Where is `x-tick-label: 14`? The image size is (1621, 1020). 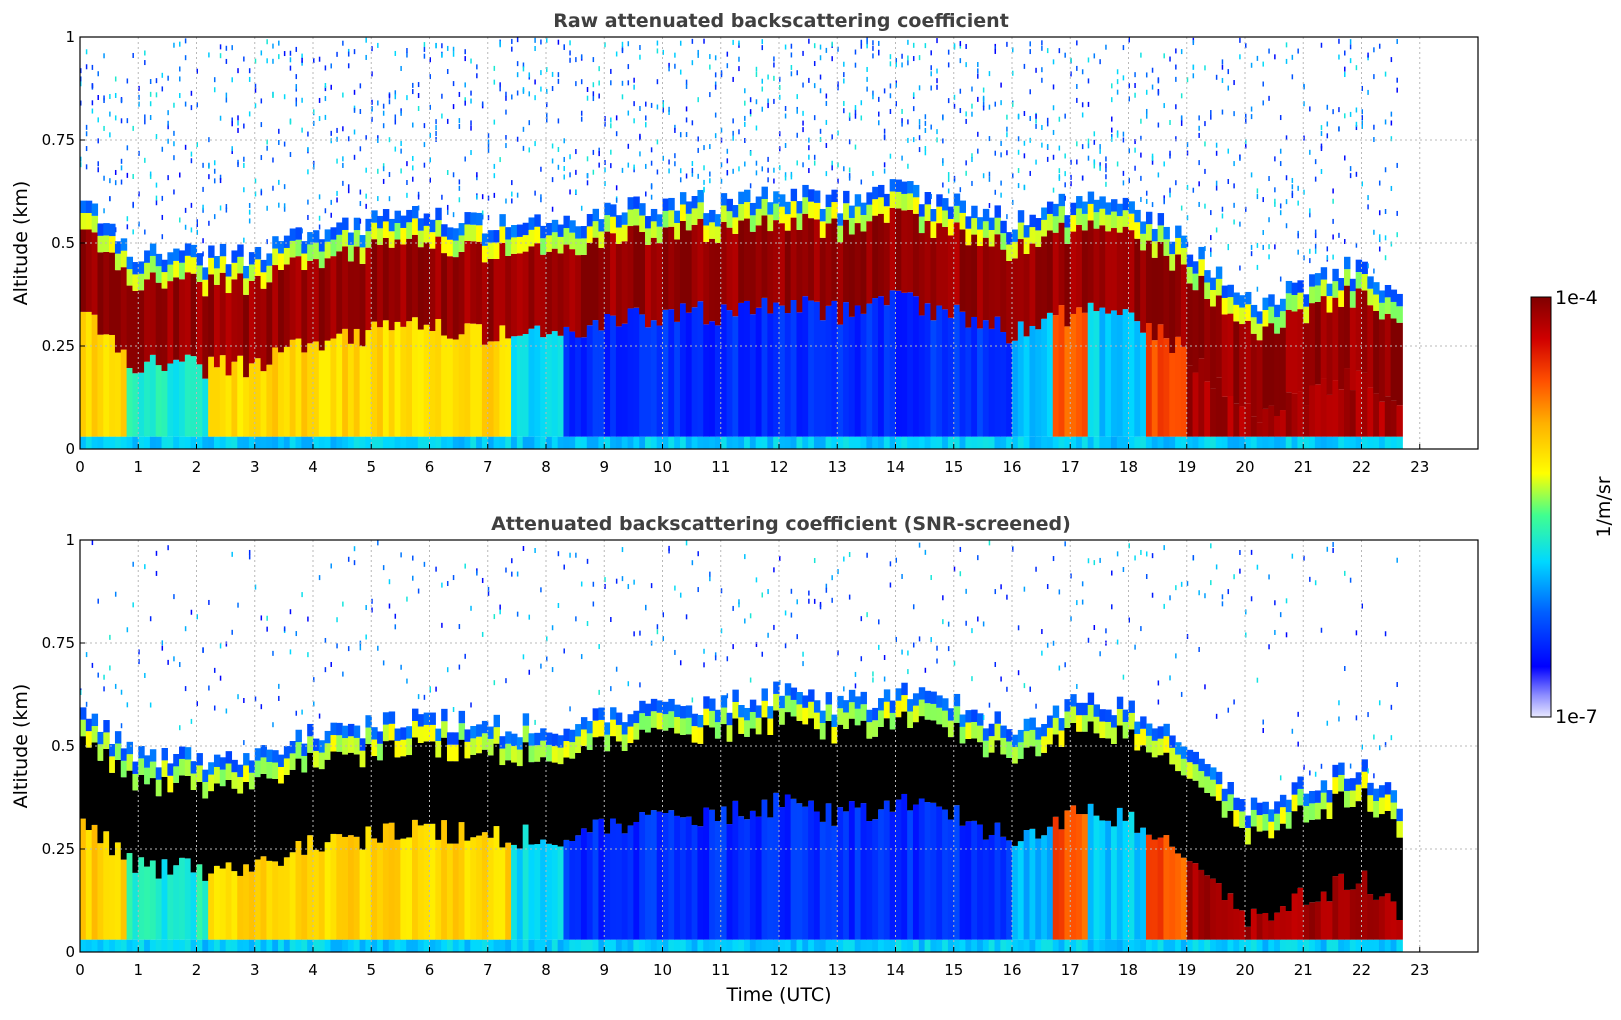
x-tick-label: 14 is located at coordinates (895, 467).